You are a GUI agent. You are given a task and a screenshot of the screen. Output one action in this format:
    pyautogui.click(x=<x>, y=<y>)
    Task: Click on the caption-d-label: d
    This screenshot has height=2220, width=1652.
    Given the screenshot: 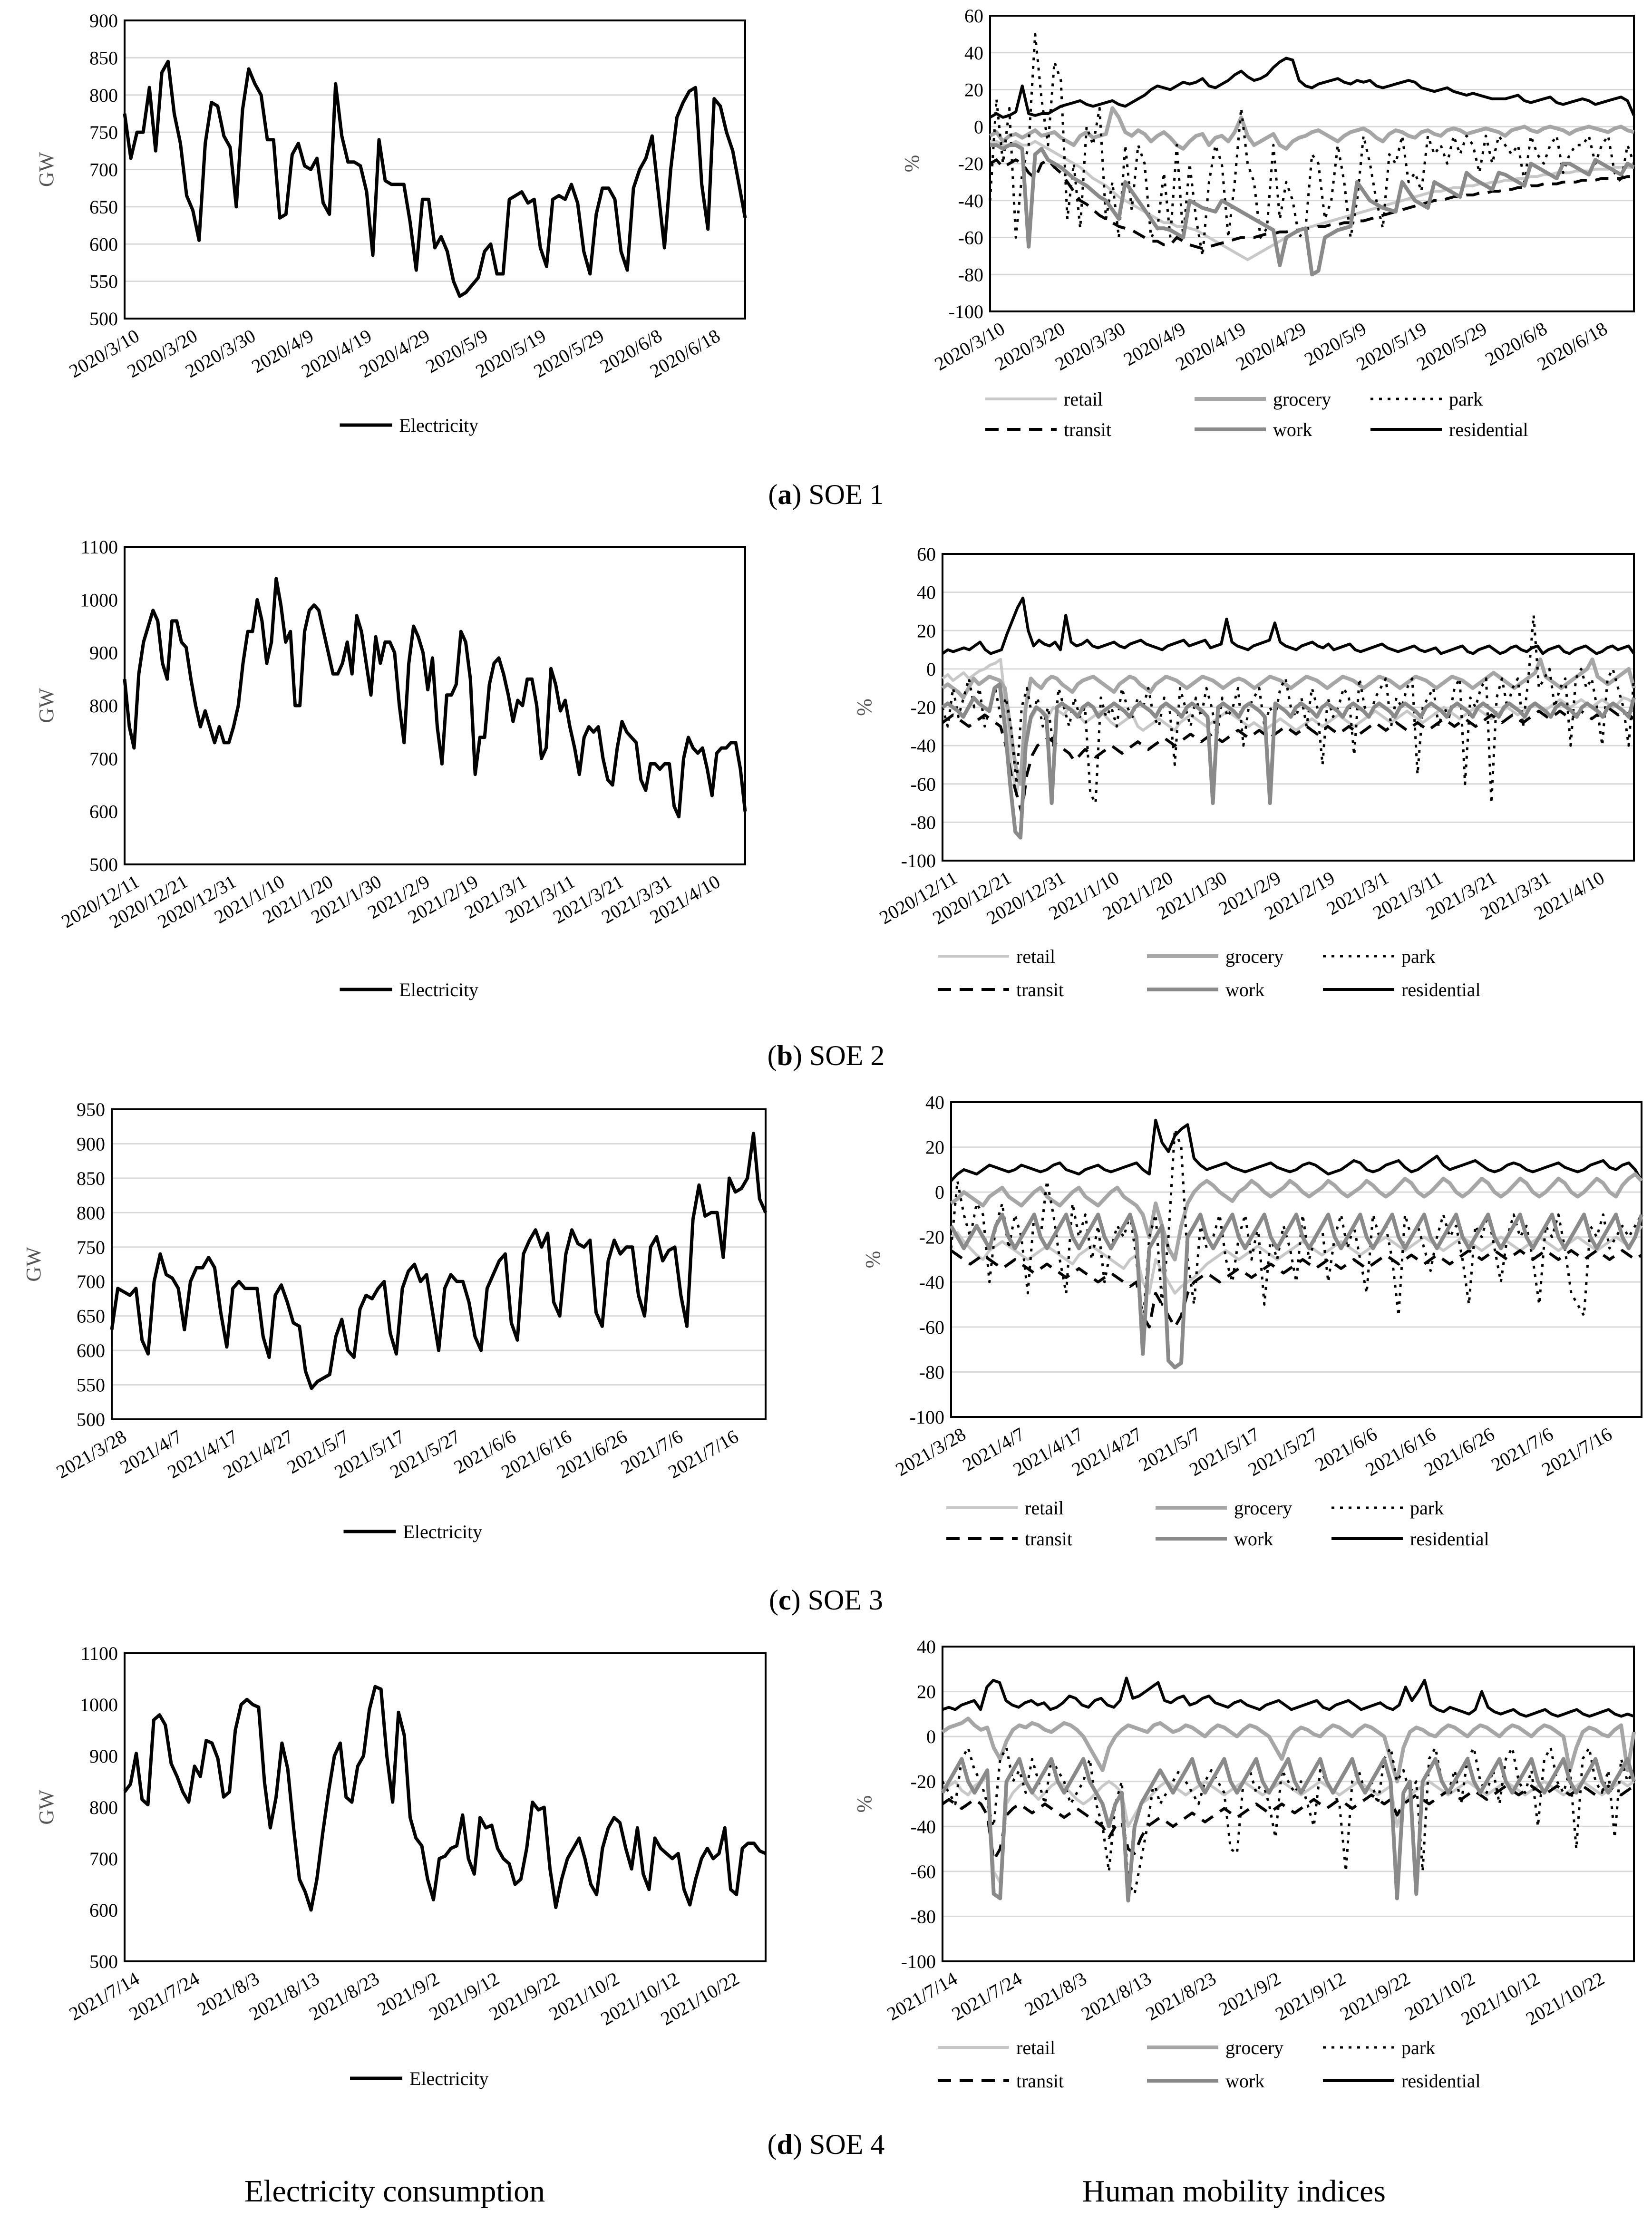 What is the action you would take?
    pyautogui.click(x=785, y=2144)
    